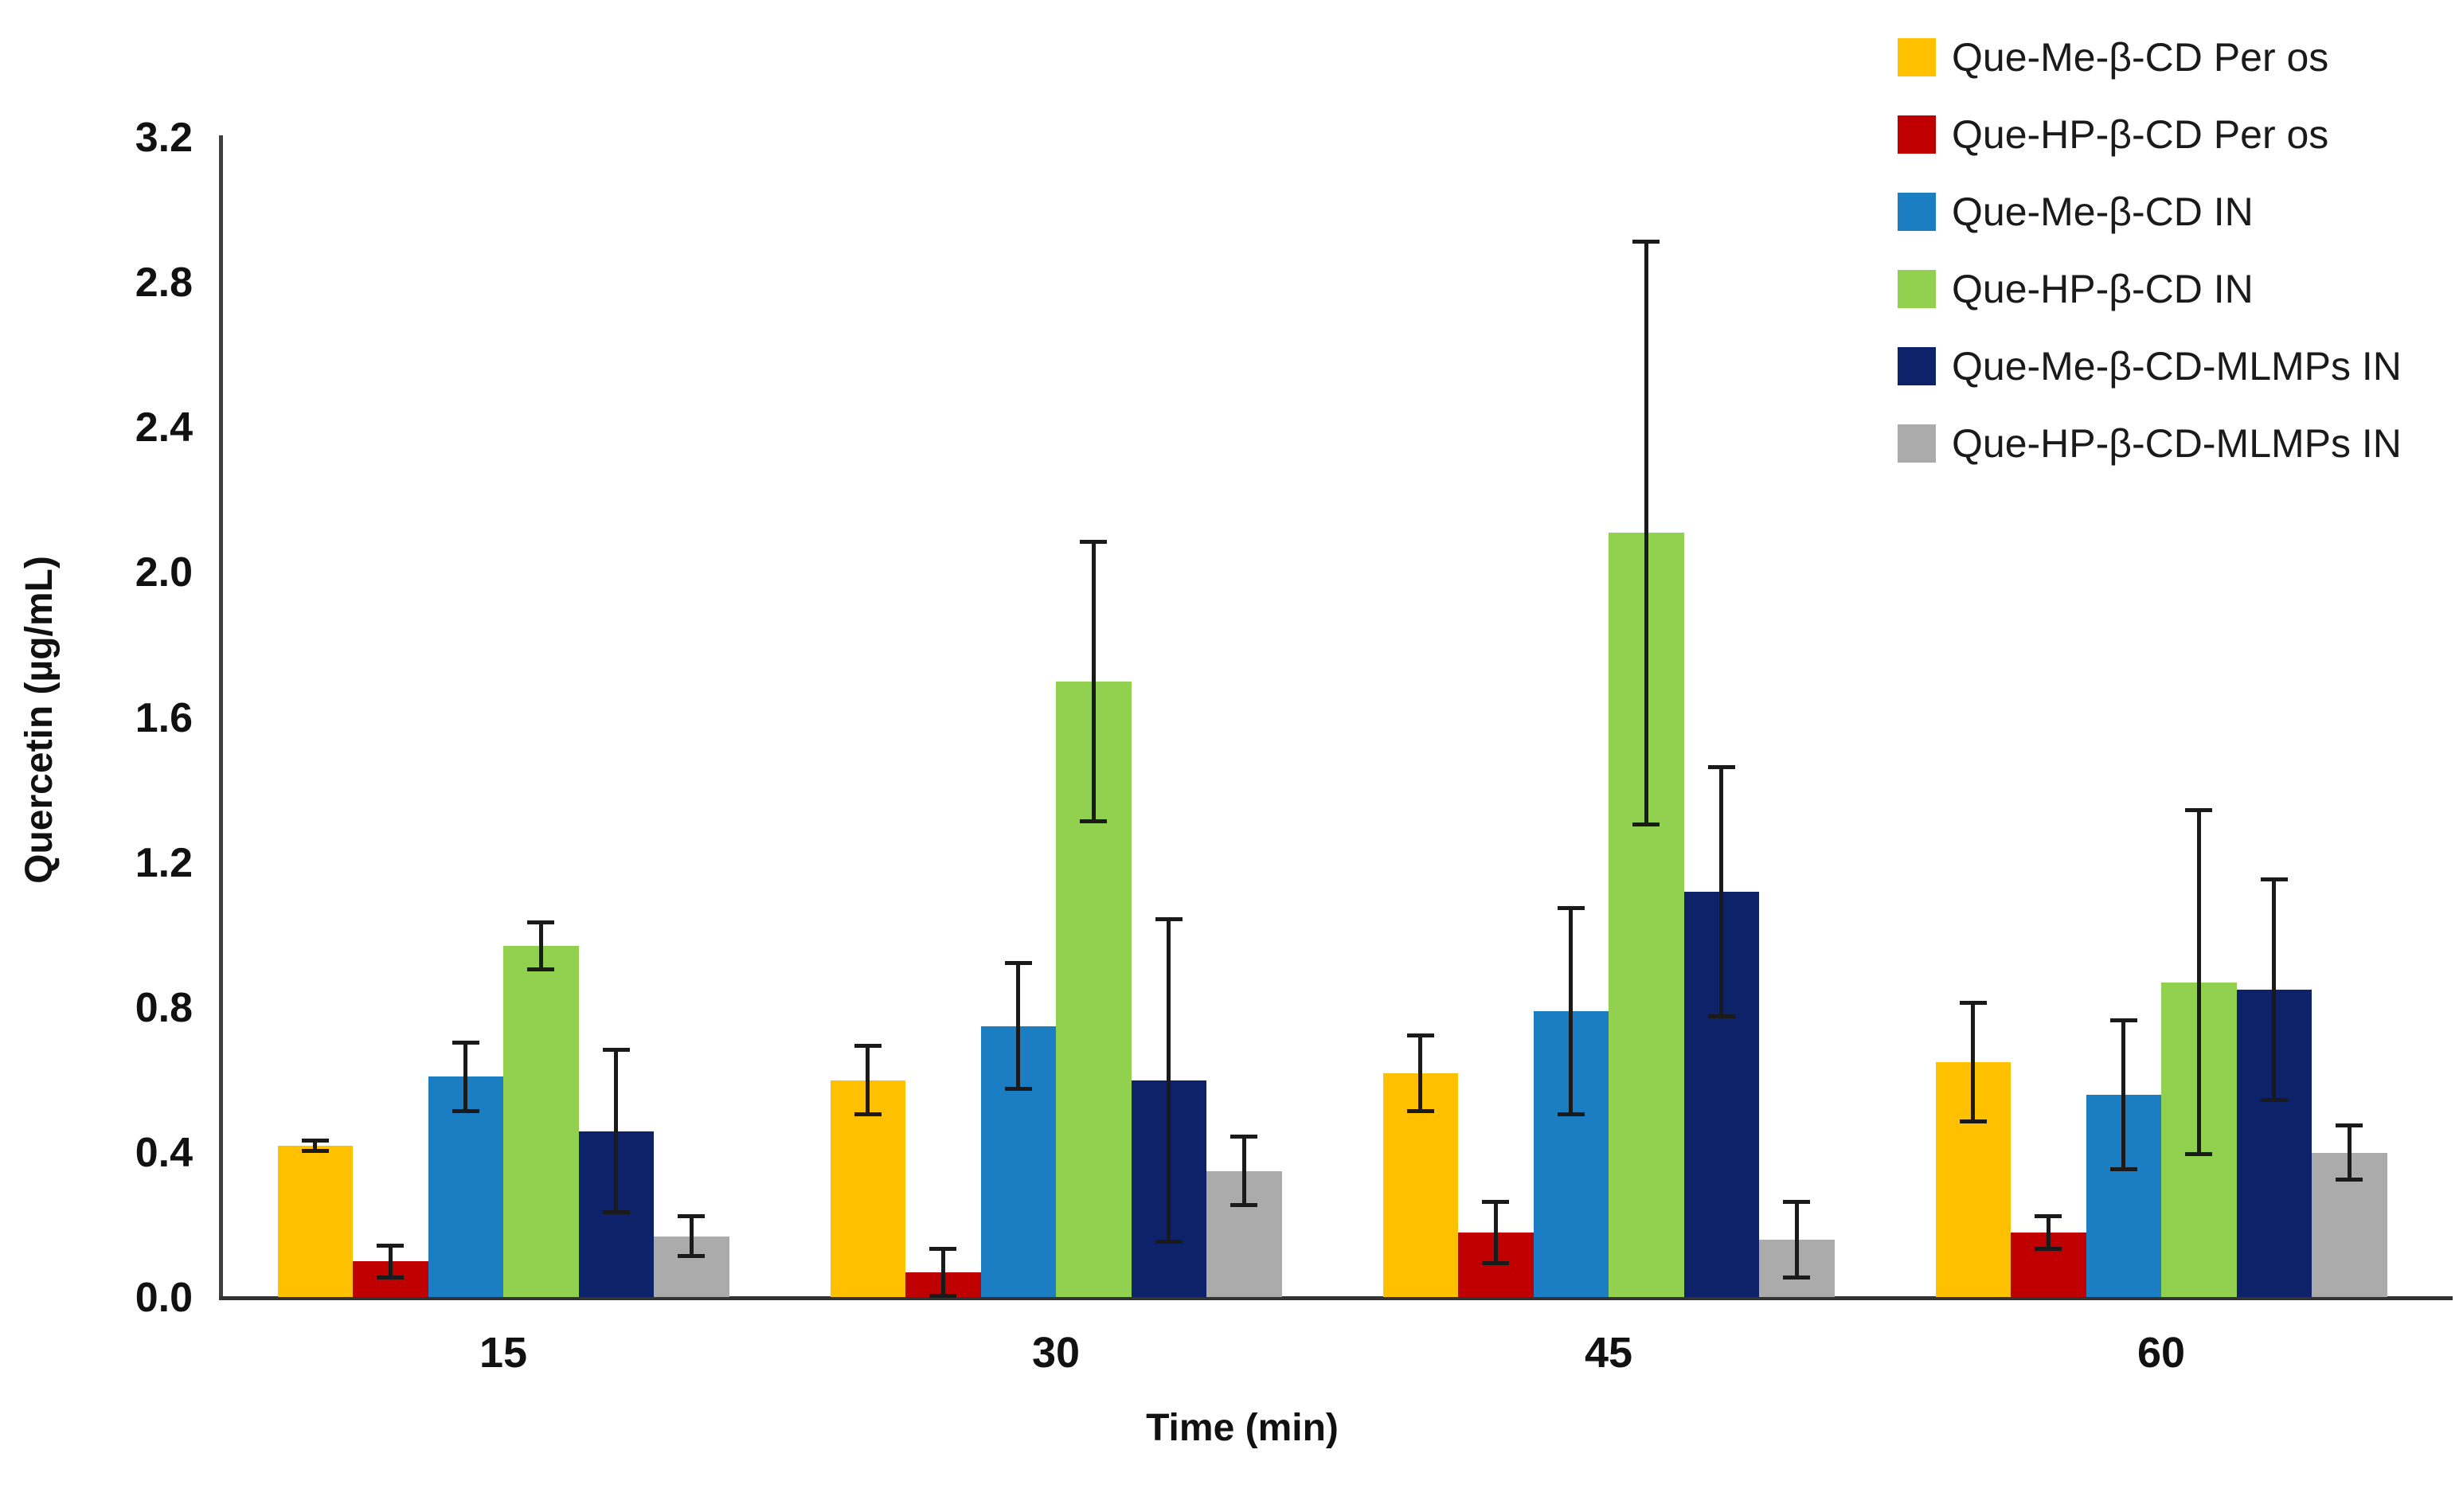 Image resolution: width=2463 pixels, height=1512 pixels. I want to click on y-axis-line, so click(221, 717).